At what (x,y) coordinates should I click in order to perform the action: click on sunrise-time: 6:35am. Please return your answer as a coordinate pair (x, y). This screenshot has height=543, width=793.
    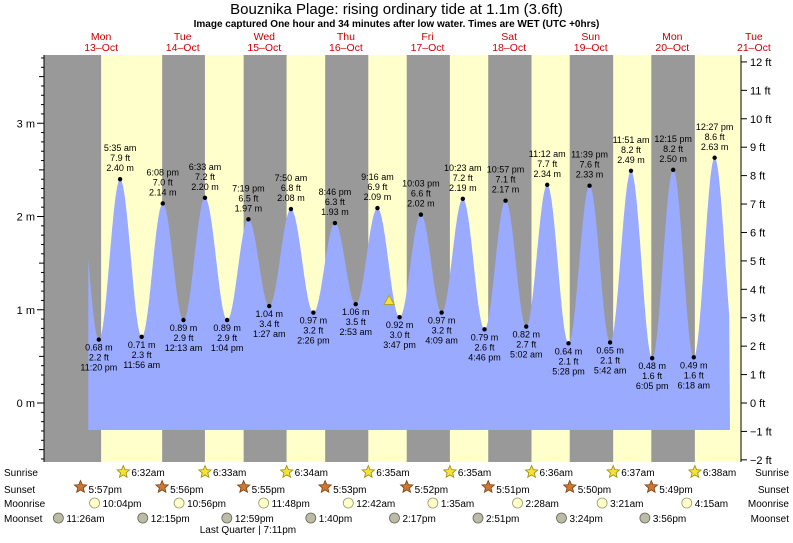
    Looking at the image, I should click on (474, 473).